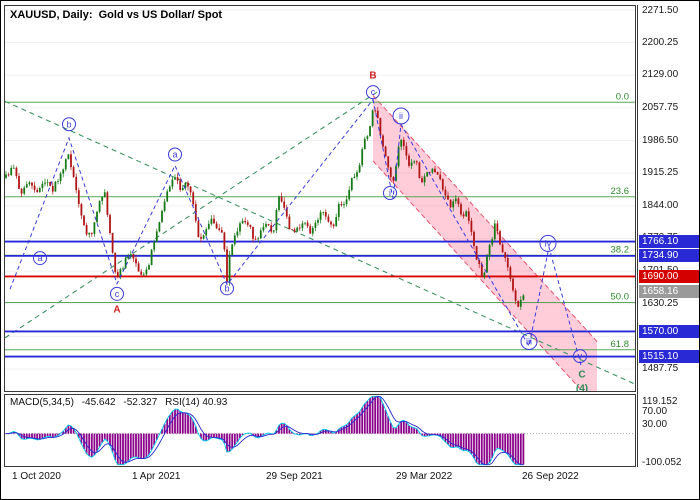 The width and height of the screenshot is (700, 500). I want to click on macd-histogram, so click(265, 430).